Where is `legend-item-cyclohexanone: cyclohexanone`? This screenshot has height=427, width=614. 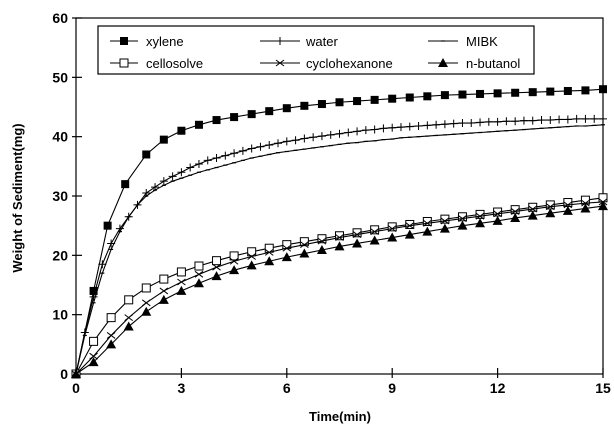
legend-item-cyclohexanone: cyclohexanone is located at coordinates (326, 63).